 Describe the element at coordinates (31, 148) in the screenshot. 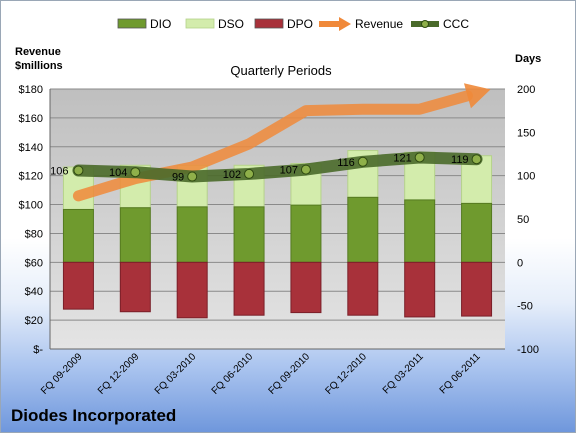

I see `left-tick-label: $140` at that location.